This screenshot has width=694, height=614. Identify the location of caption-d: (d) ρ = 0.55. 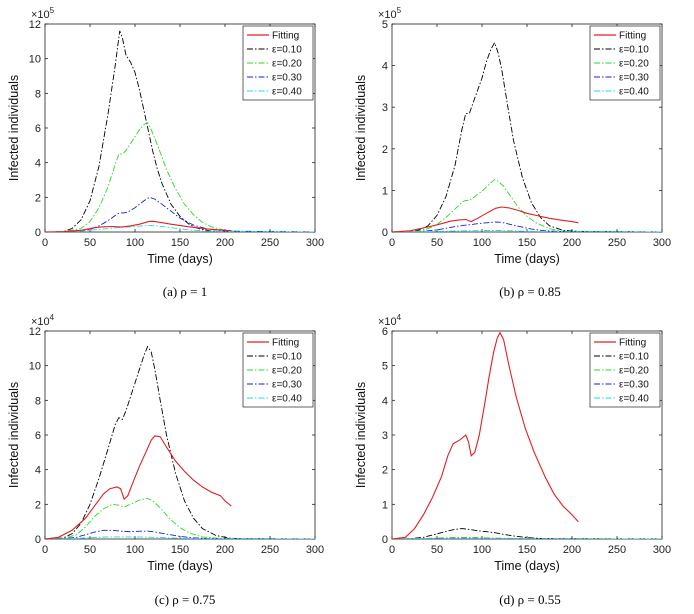
(530, 599).